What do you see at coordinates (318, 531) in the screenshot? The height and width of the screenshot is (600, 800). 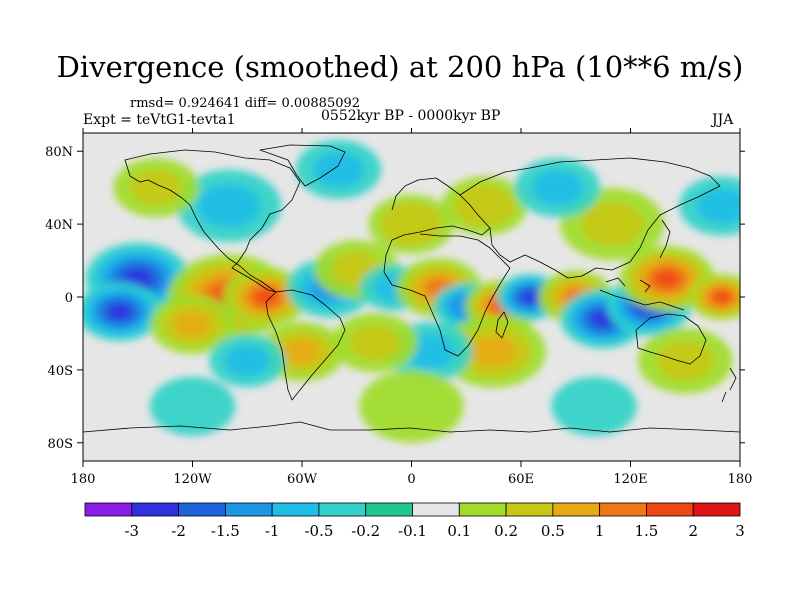 I see `colorbar-label-4: -0.5` at bounding box center [318, 531].